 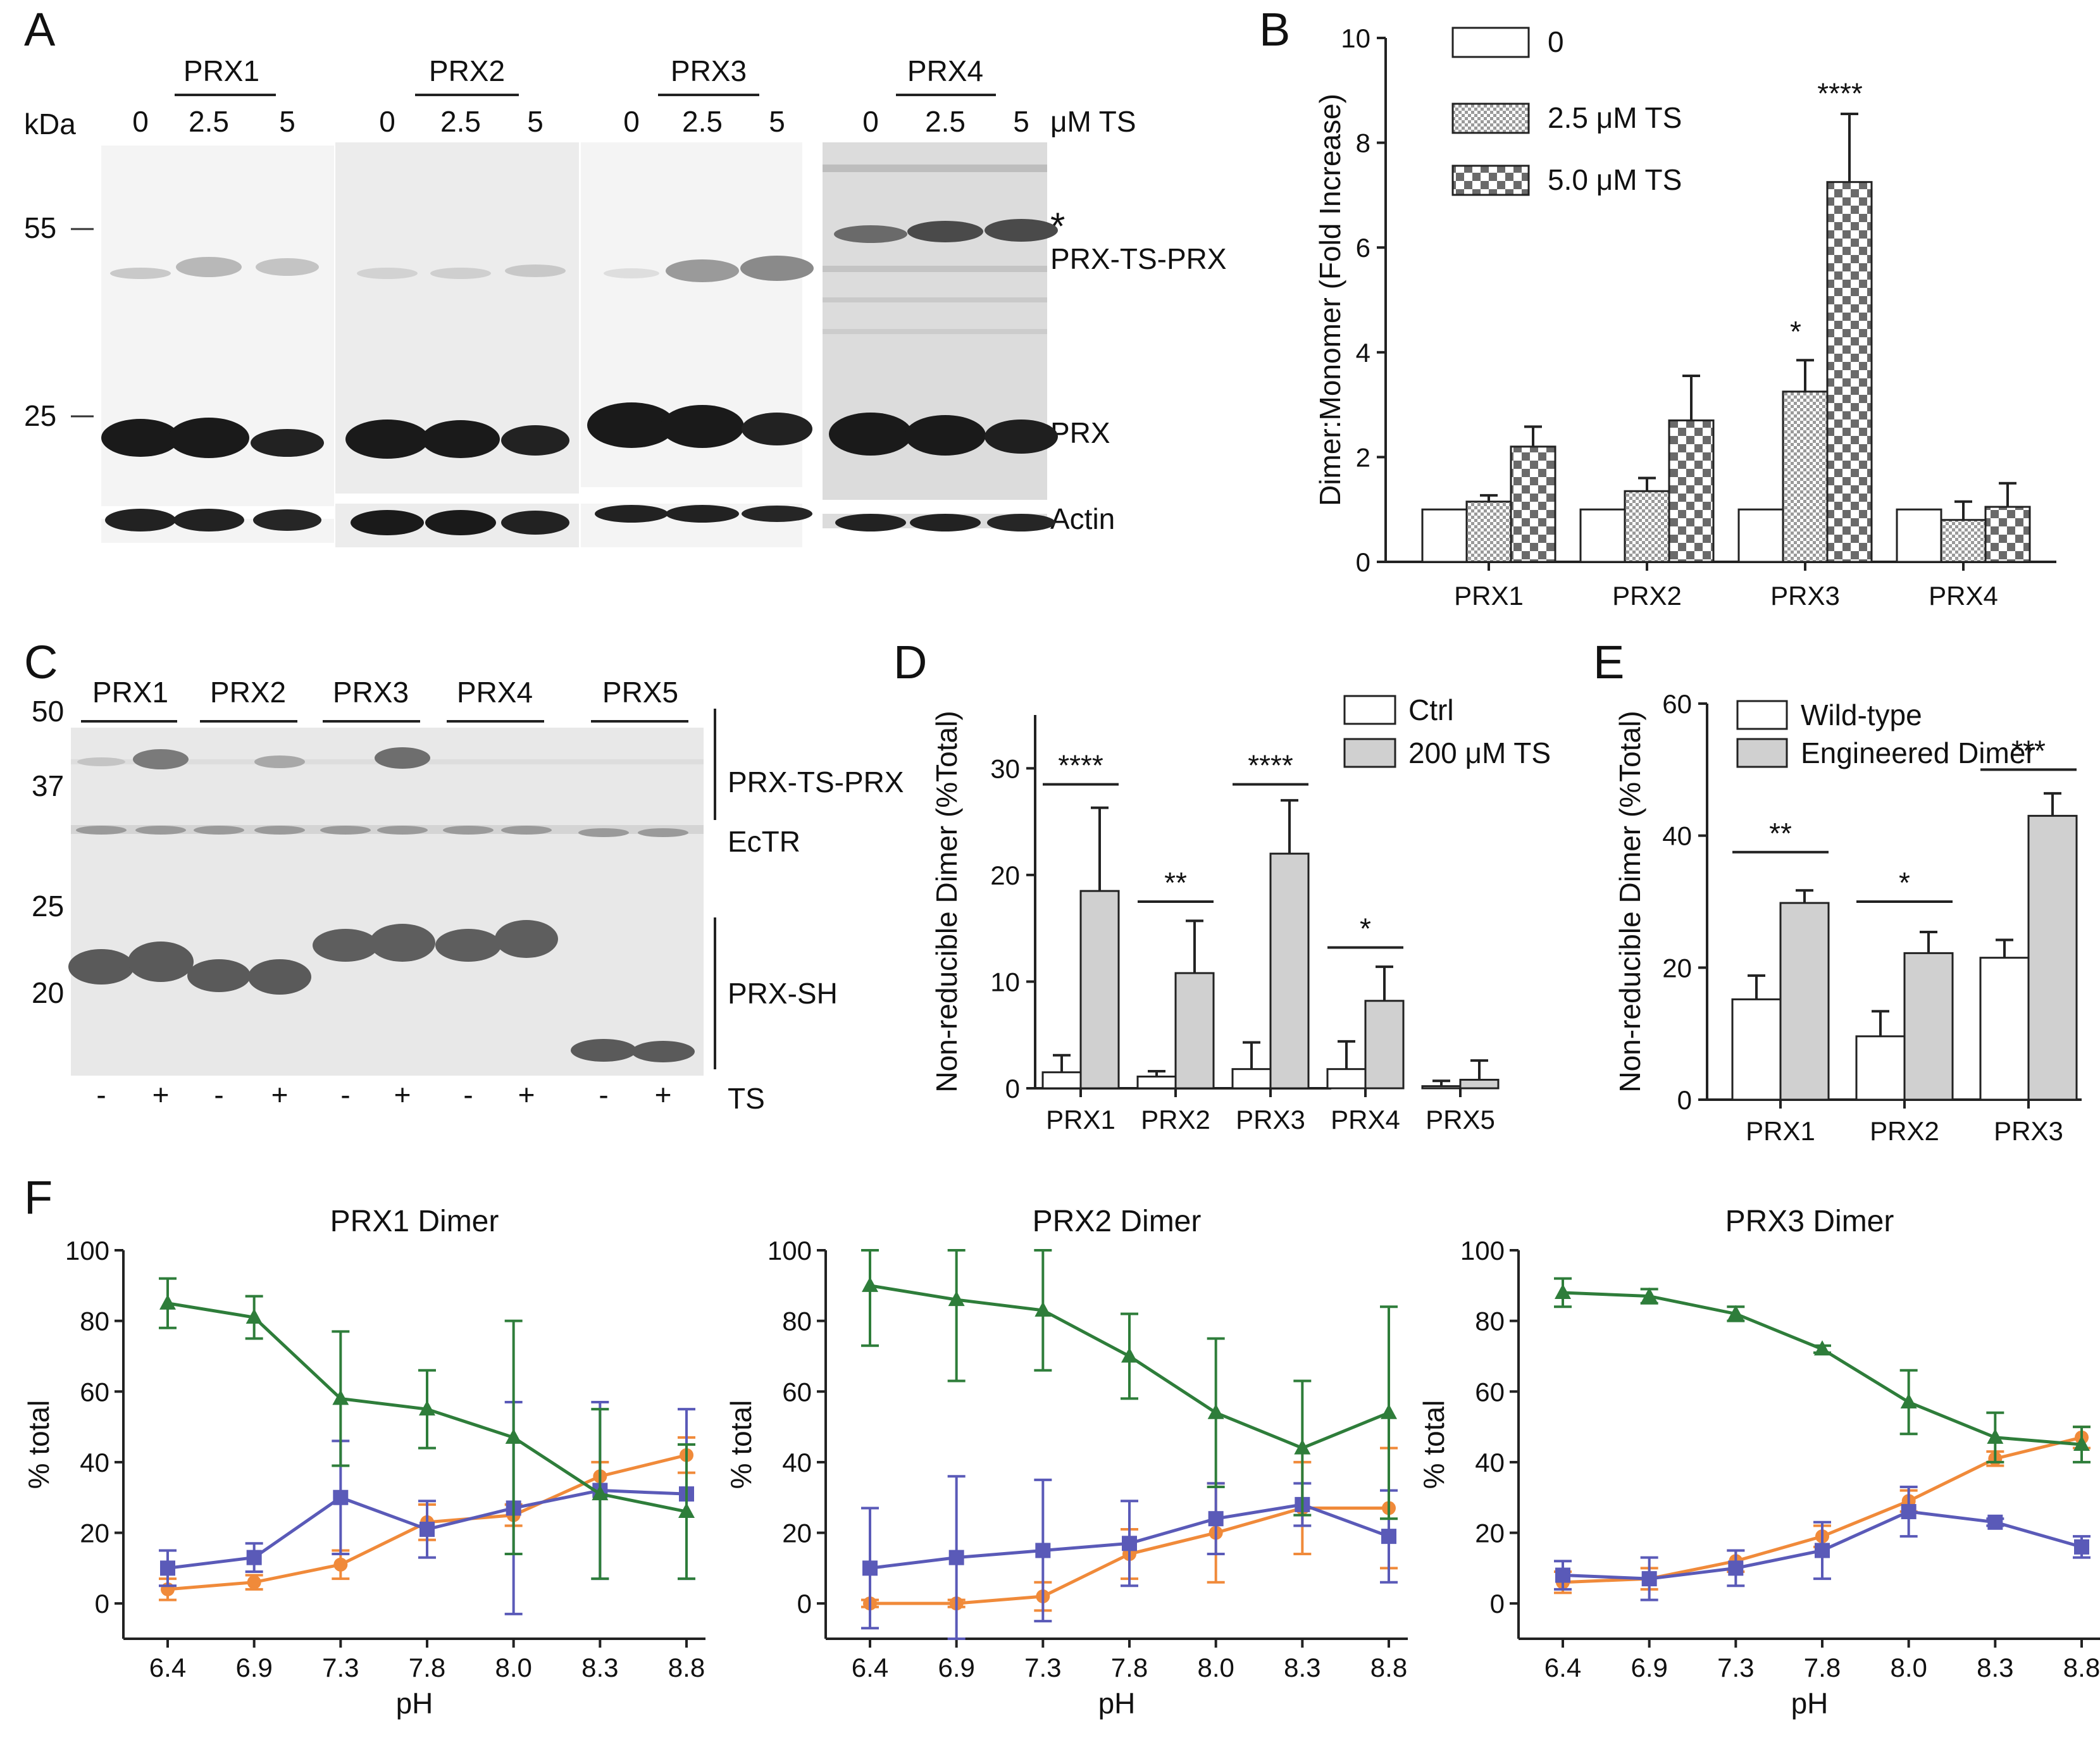 What do you see at coordinates (1175, 882) in the screenshot?
I see `significance-mark: **` at bounding box center [1175, 882].